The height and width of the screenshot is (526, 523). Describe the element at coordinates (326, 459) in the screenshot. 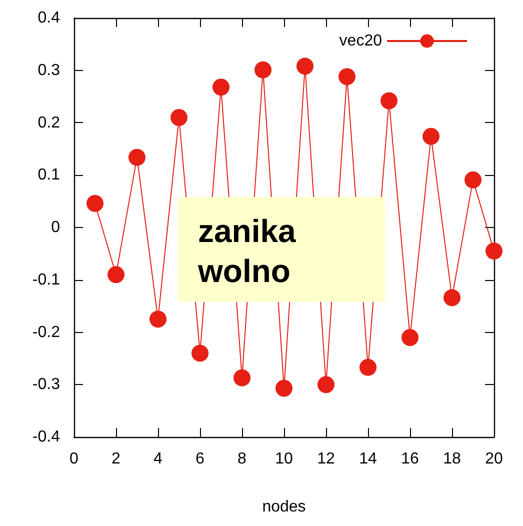

I see `x-tick-label: 12` at that location.